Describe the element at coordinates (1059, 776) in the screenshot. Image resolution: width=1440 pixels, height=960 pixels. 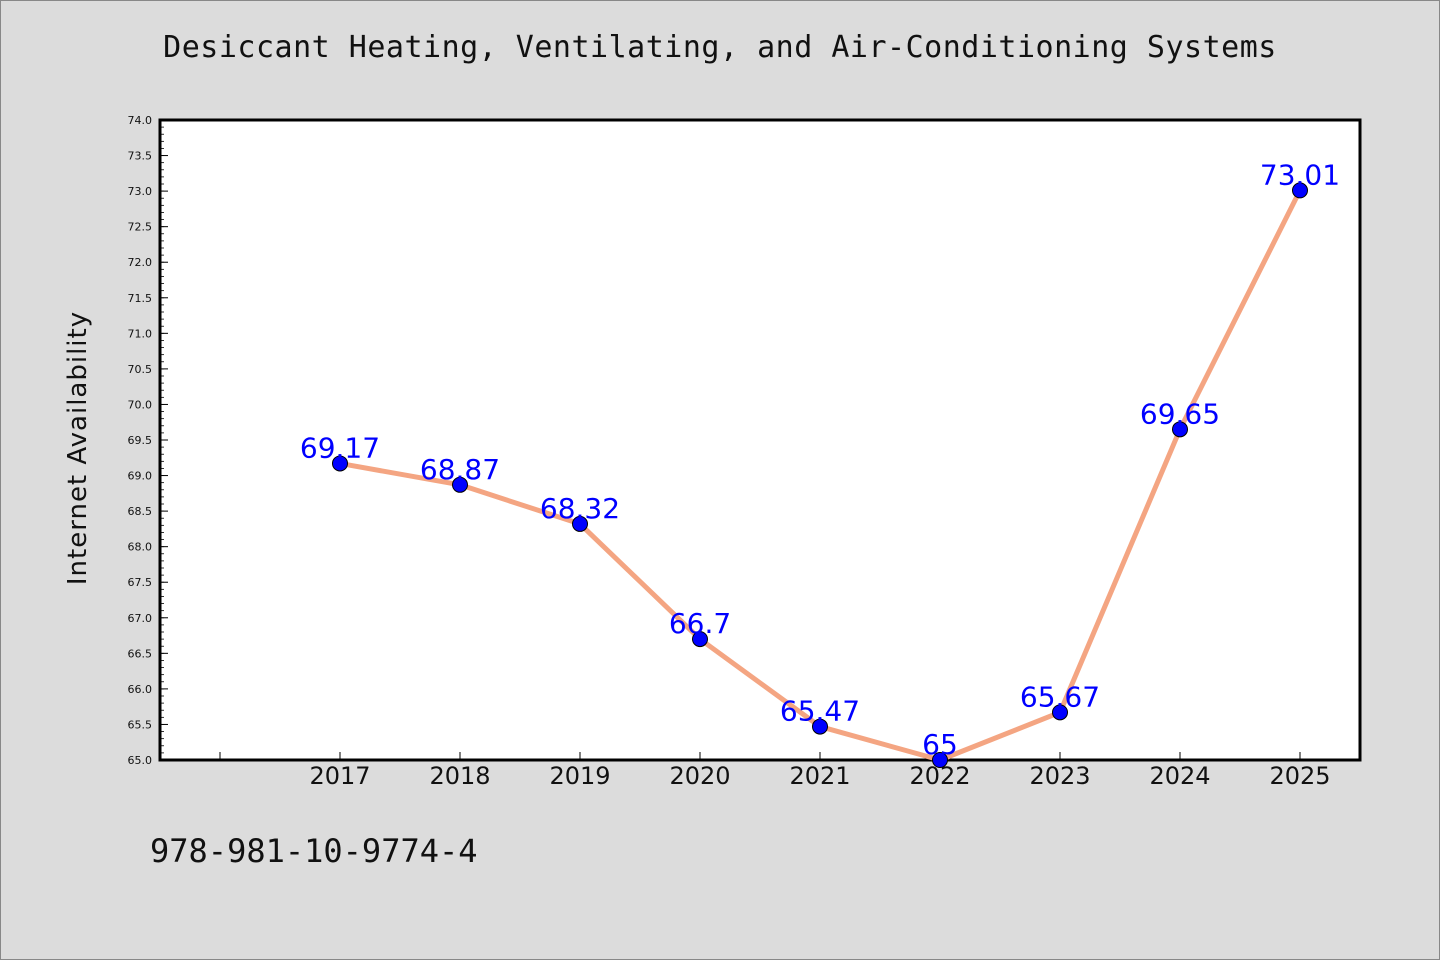
I see `x-tick-label: 2023` at that location.